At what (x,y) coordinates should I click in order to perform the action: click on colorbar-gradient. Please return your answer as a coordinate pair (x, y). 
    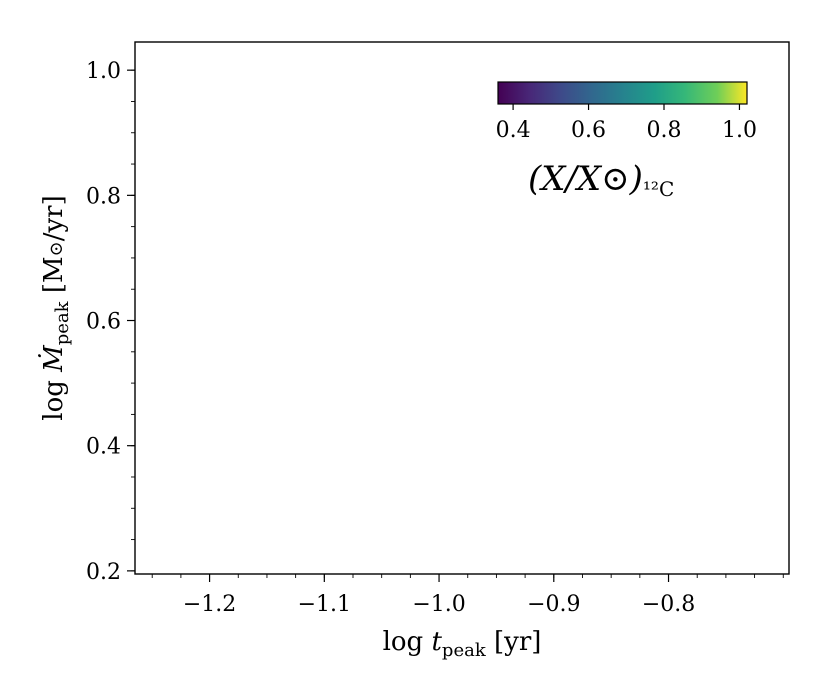
    Looking at the image, I should click on (622, 93).